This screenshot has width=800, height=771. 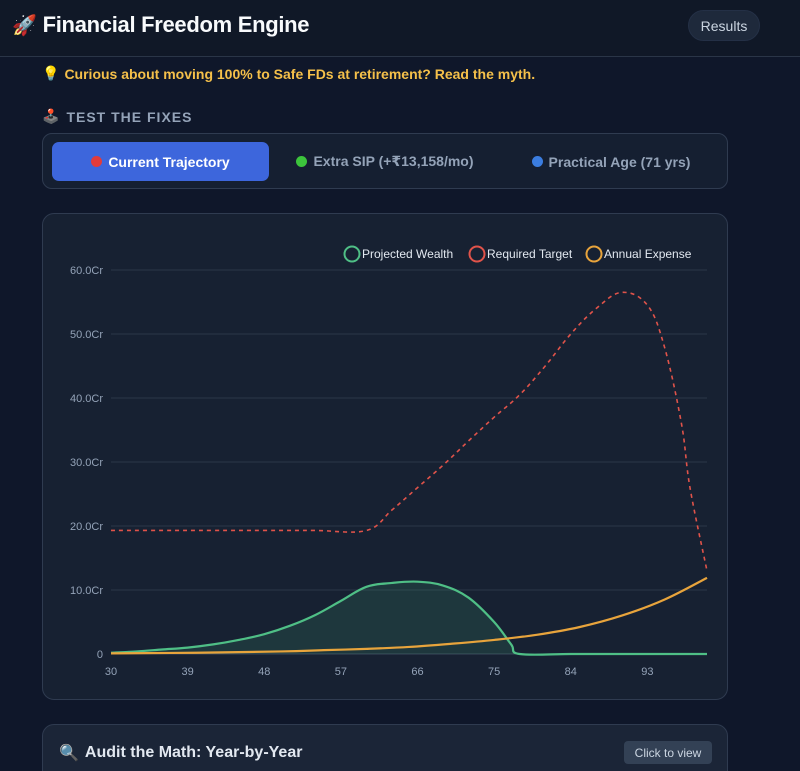 What do you see at coordinates (264, 672) in the screenshot?
I see `x-tick-label: 48` at bounding box center [264, 672].